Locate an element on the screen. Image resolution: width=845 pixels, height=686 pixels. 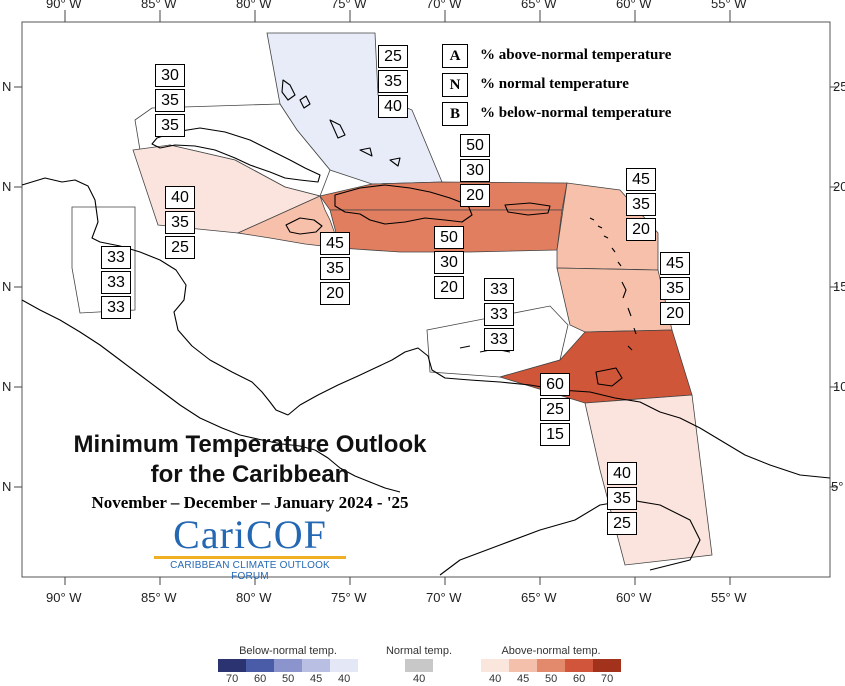
caricof-logo: CariCOF CARIBBEAN CLIMATE OUTLOOK FORUM is located at coordinates (250, 548).